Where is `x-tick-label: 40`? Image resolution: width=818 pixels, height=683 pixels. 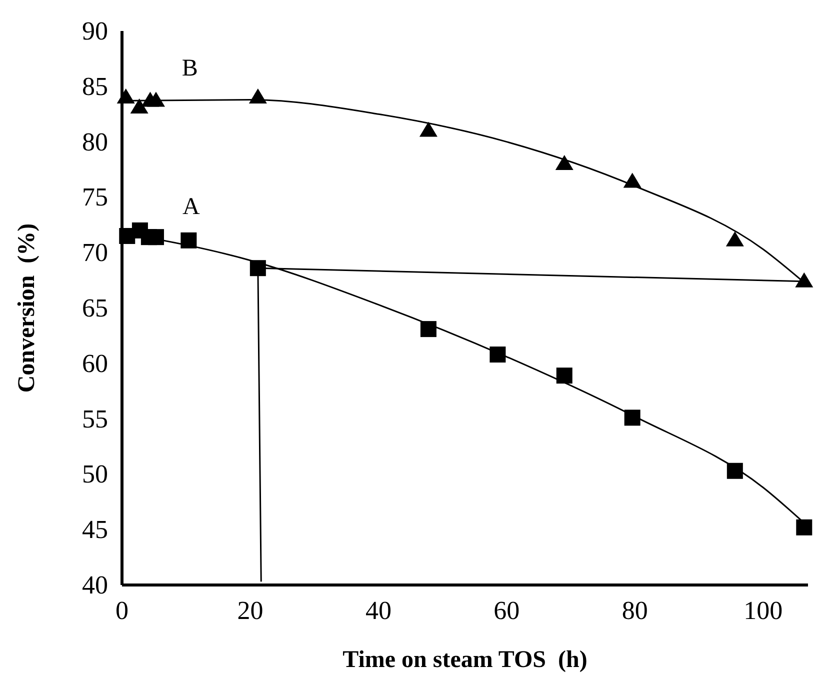
x-tick-label: 40 is located at coordinates (378, 610).